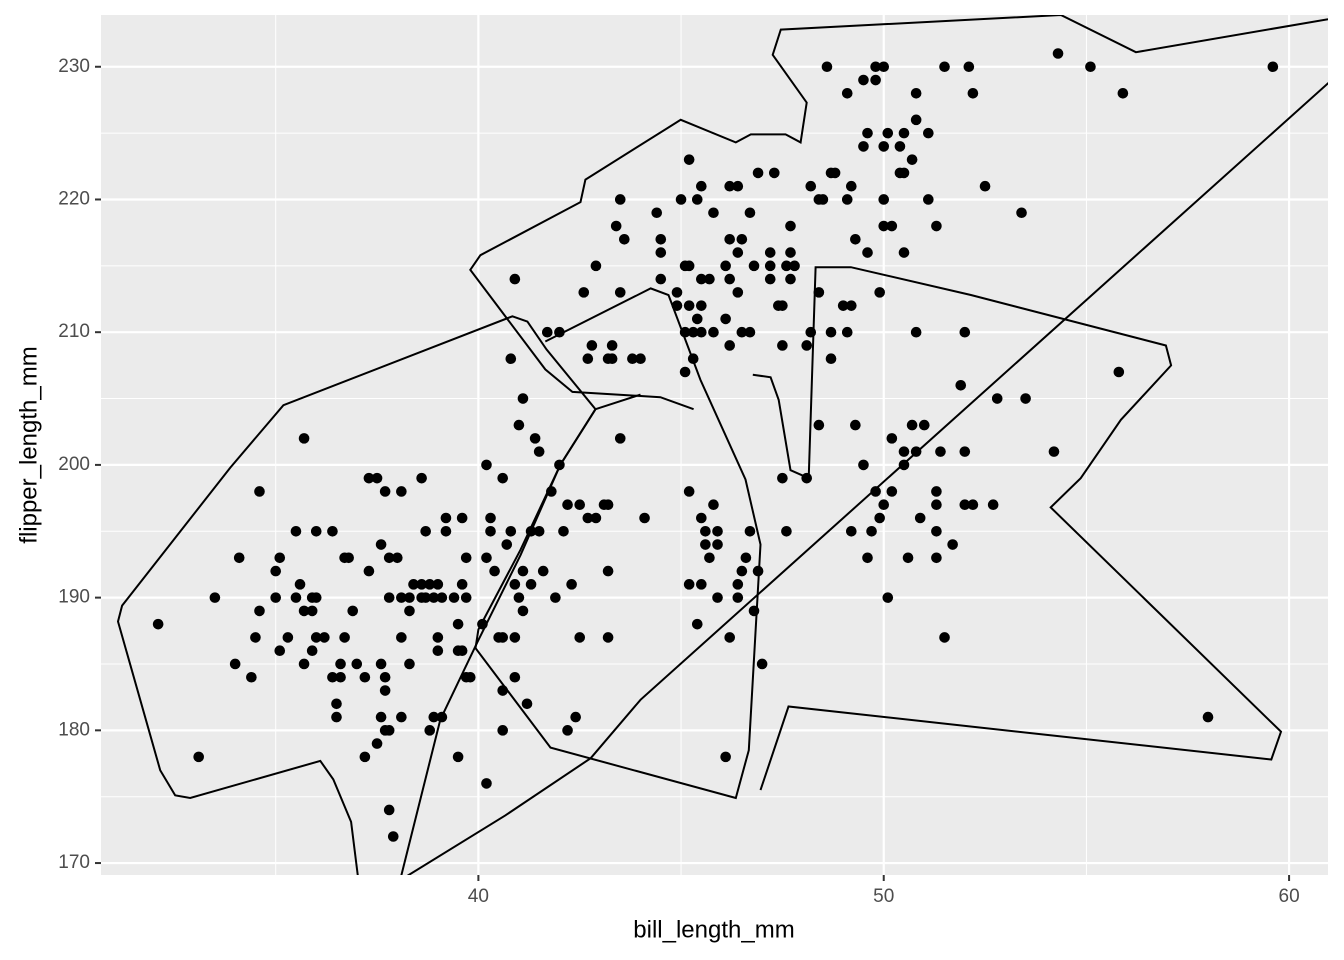  What do you see at coordinates (883, 896) in the screenshot?
I see `x-tick-label: 50` at bounding box center [883, 896].